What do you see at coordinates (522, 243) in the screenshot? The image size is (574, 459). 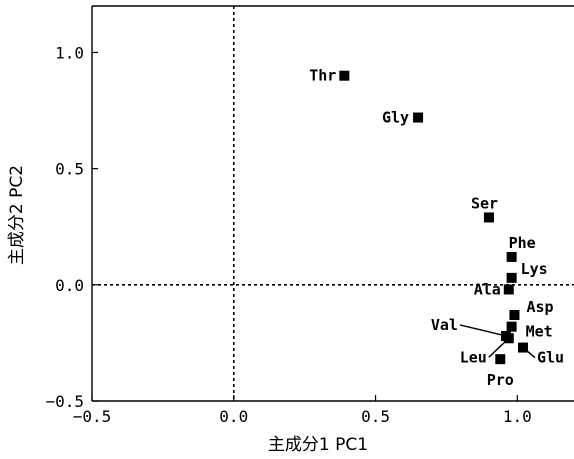 I see `point-label-phe: Phe` at bounding box center [522, 243].